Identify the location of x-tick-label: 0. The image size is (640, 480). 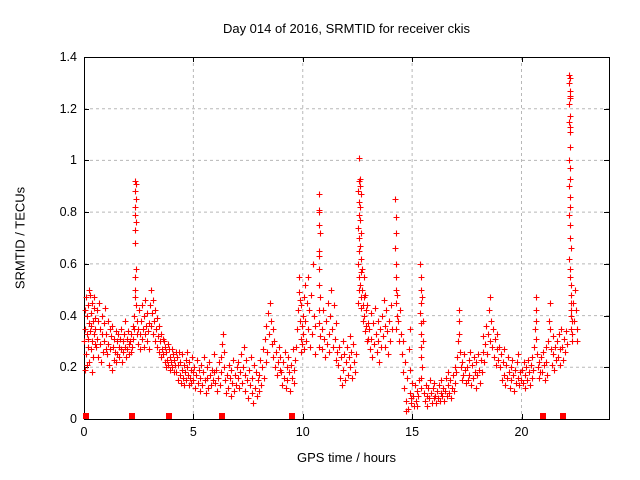
(84, 432).